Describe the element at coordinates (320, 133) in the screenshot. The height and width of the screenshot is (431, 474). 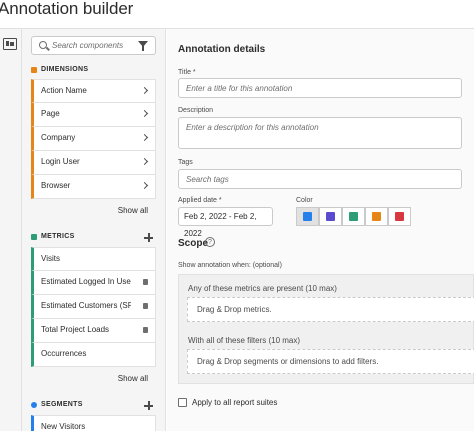
I see `description-textarea` at that location.